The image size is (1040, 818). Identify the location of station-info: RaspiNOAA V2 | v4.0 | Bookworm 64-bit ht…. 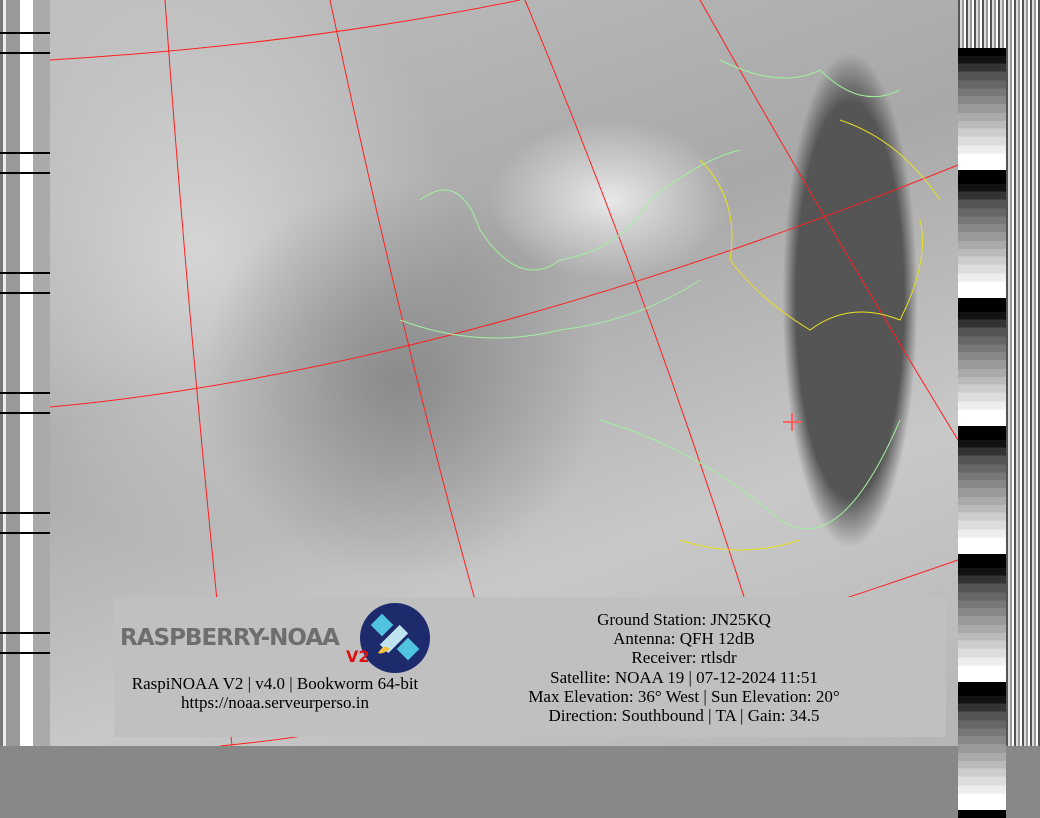
(275, 693).